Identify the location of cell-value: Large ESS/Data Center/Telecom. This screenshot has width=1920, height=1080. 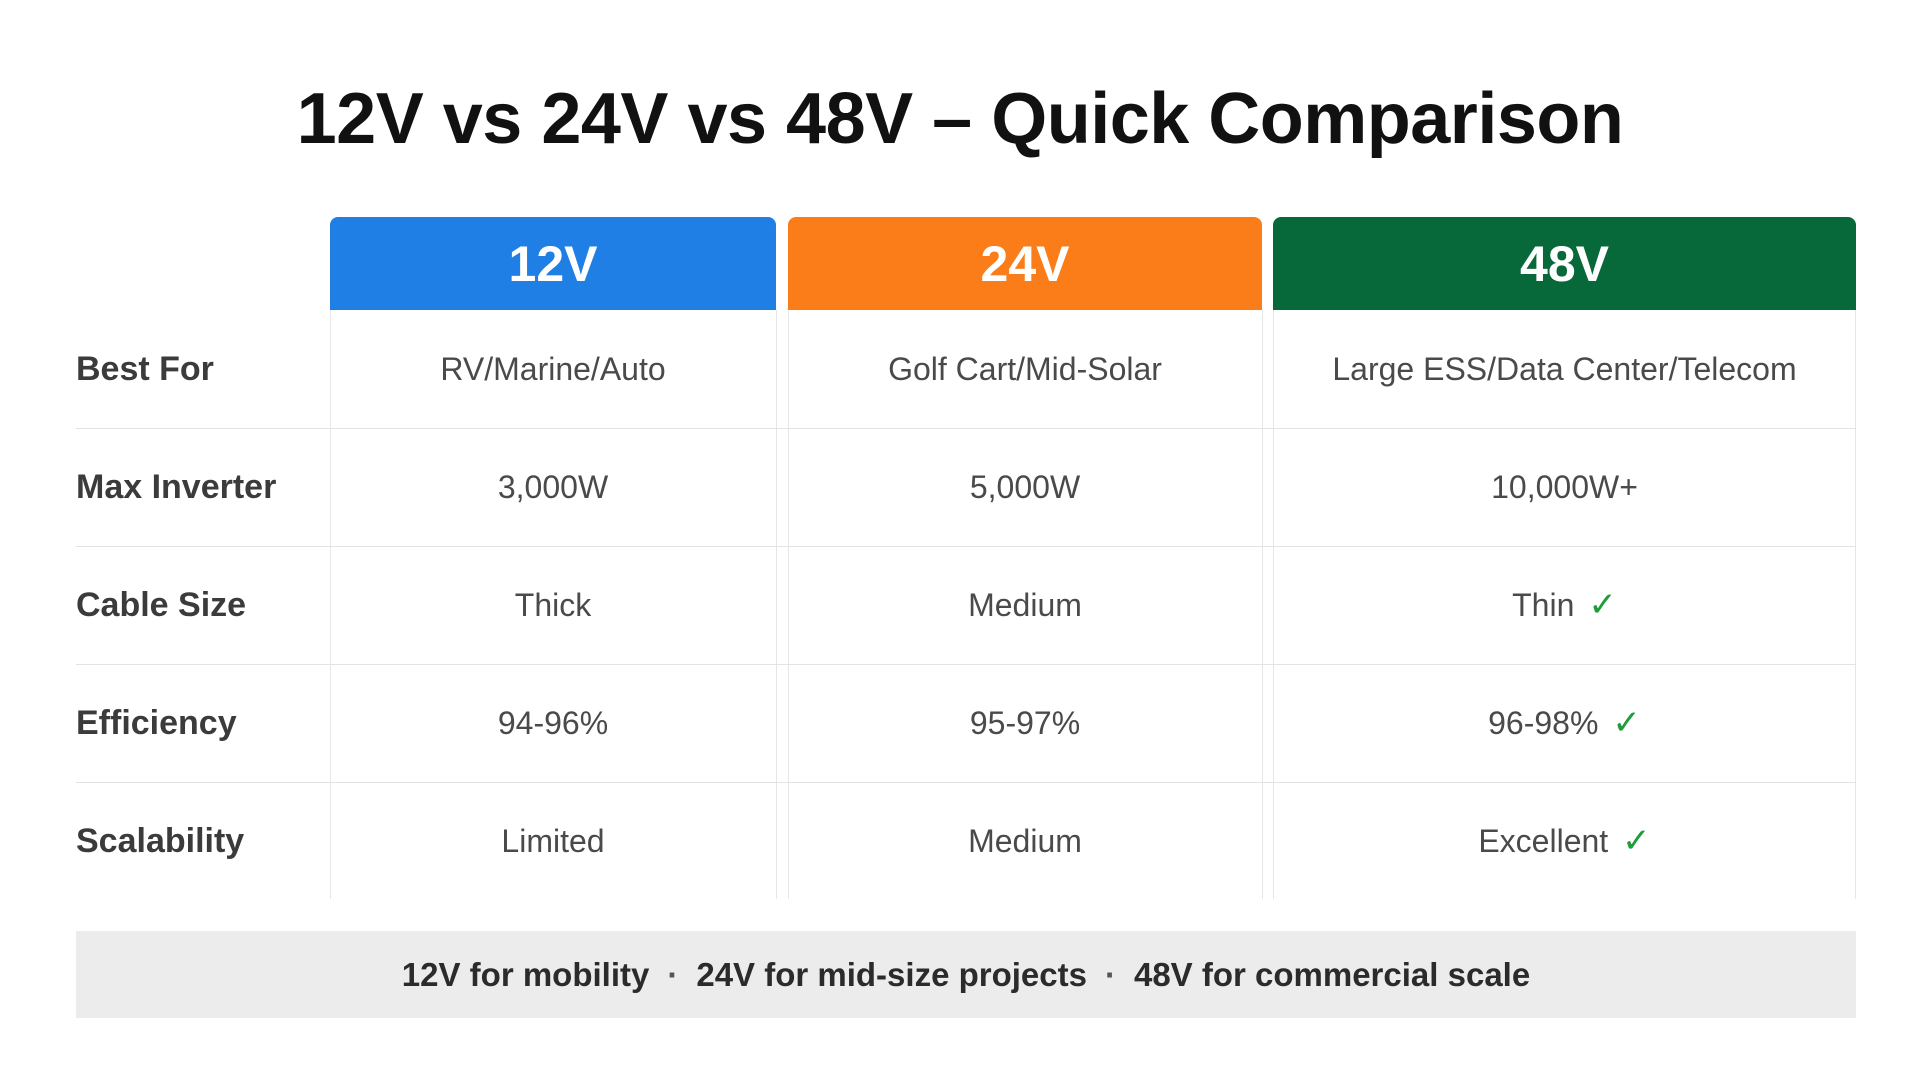
(1564, 368).